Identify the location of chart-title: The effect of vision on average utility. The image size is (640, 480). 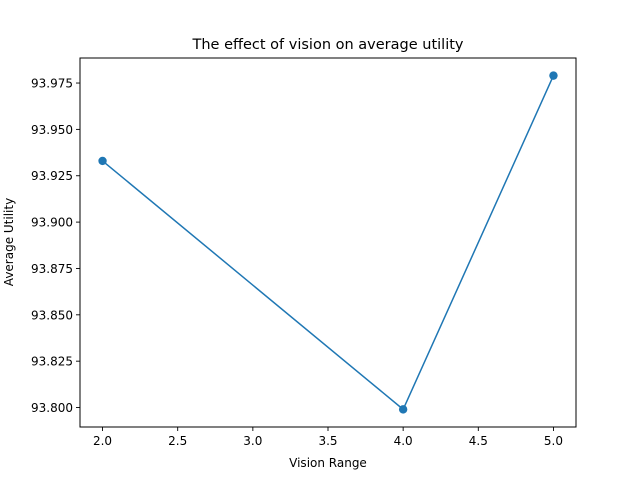
(328, 45).